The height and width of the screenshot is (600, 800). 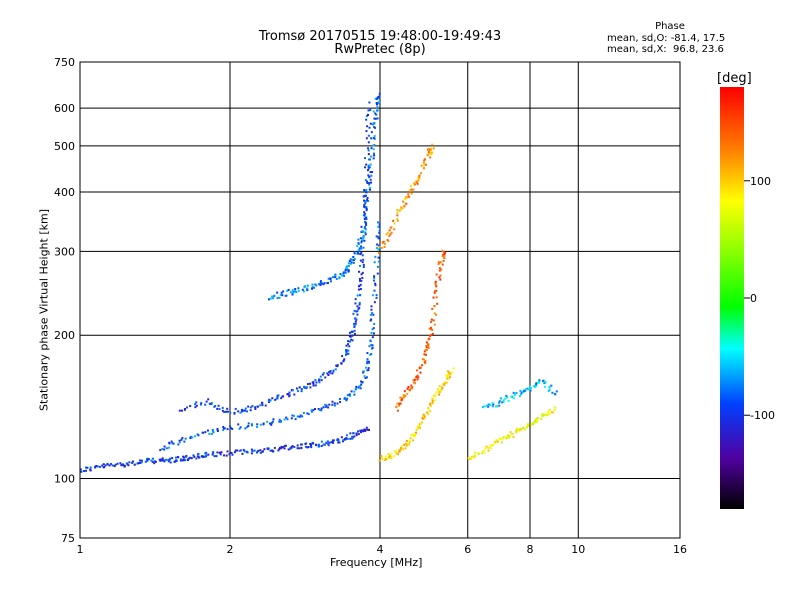 What do you see at coordinates (578, 549) in the screenshot?
I see `x-tick-label: 10` at bounding box center [578, 549].